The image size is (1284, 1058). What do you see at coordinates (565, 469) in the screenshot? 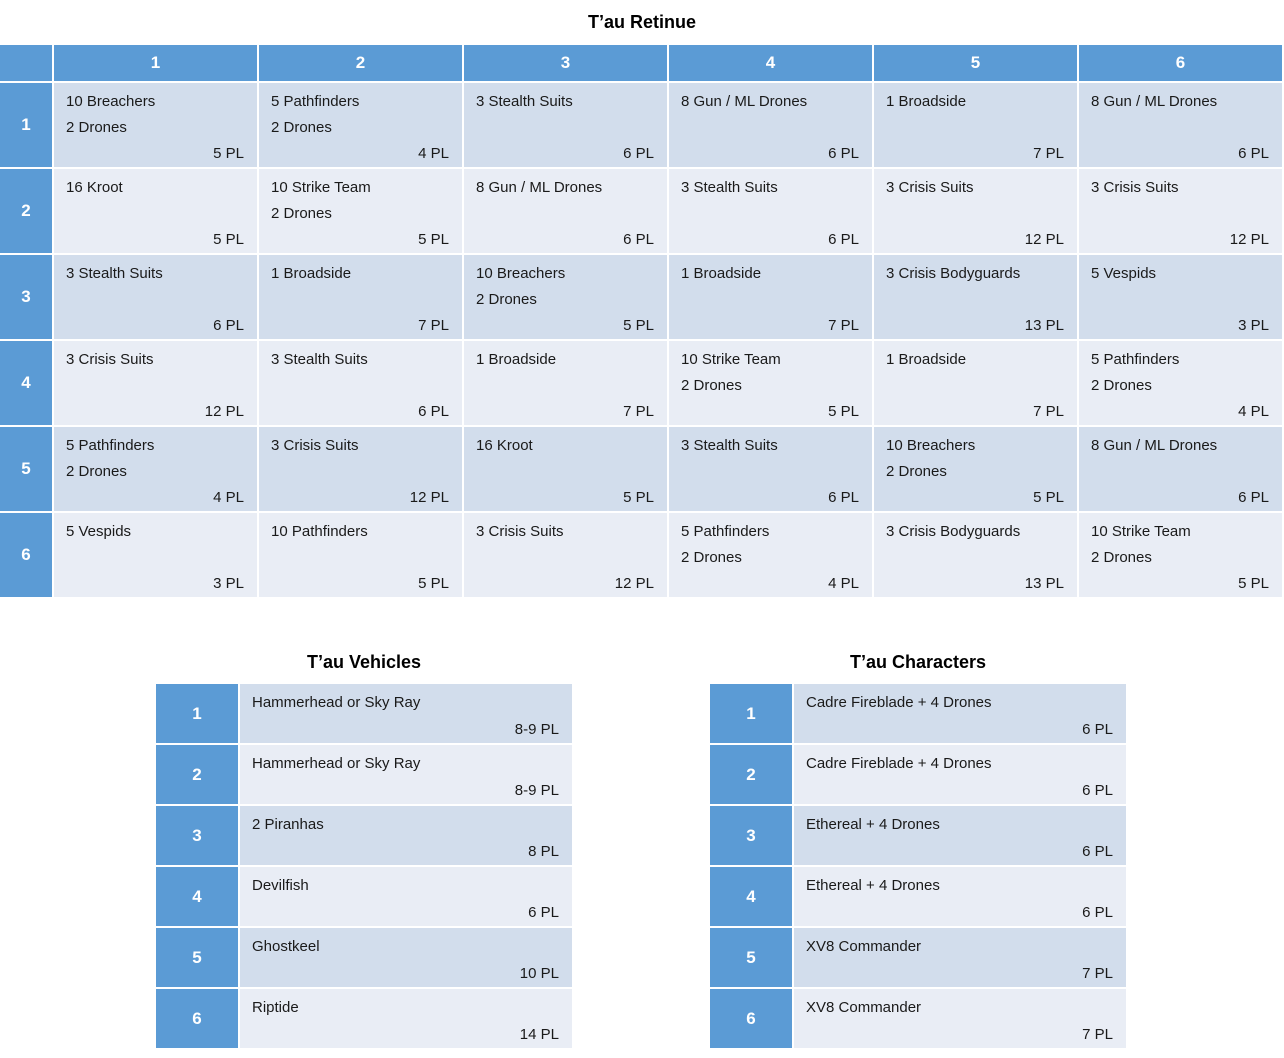
I see `retinue-cell-r5c3: 16 Kroot 5 PL` at bounding box center [565, 469].